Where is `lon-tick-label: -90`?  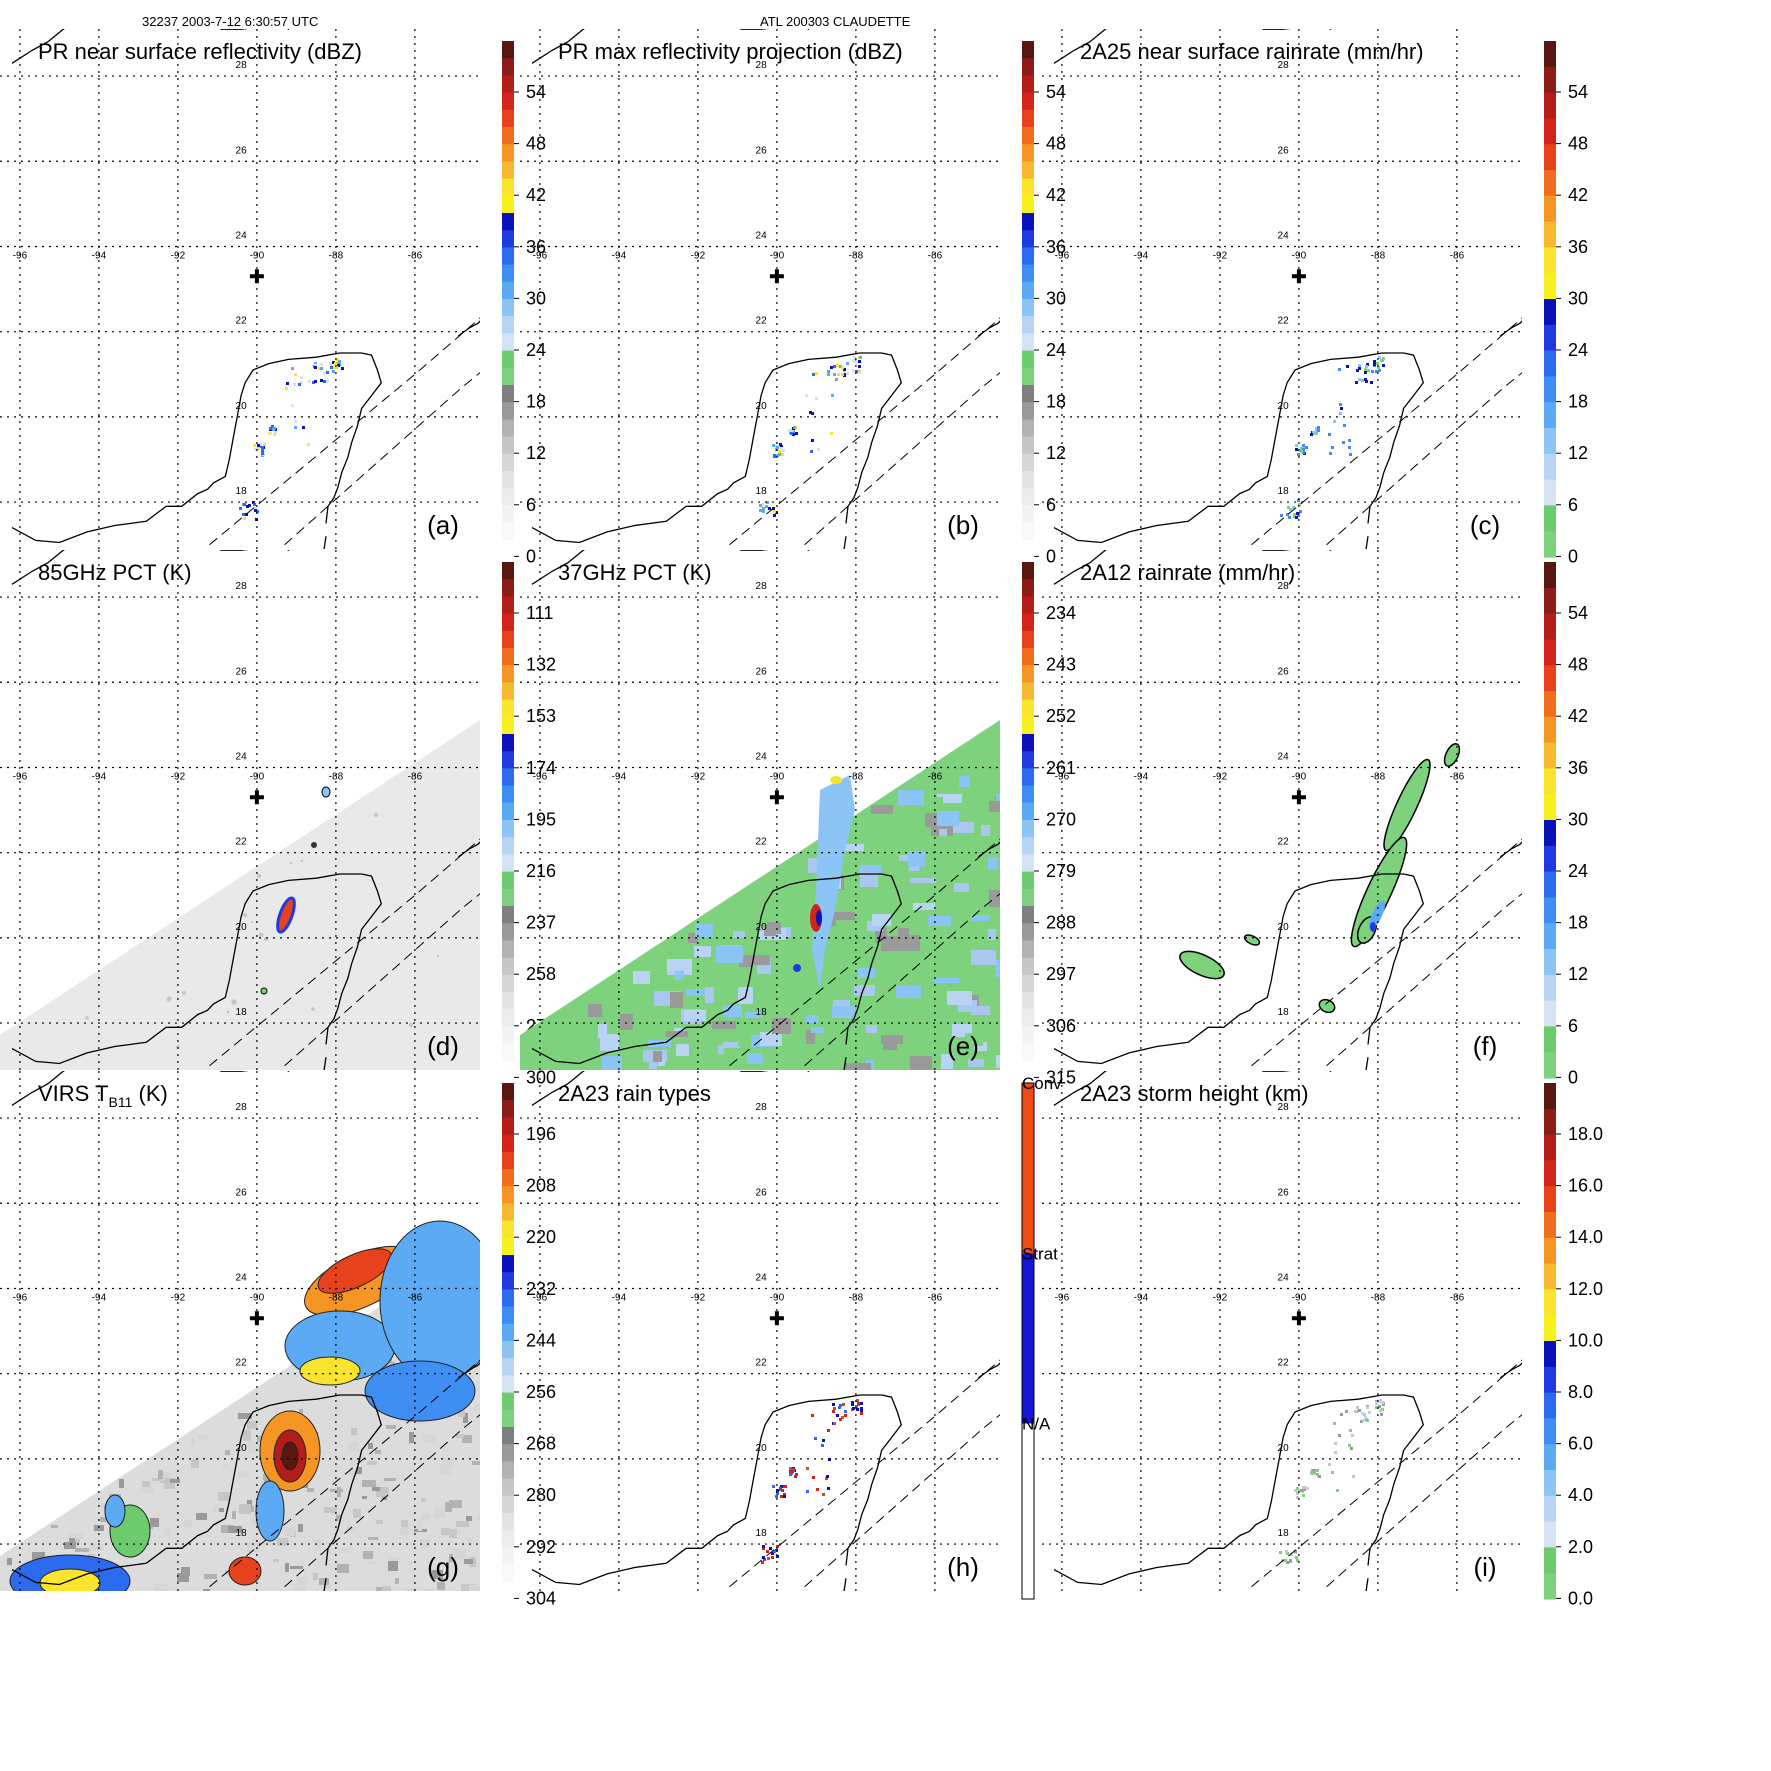
lon-tick-label: -90 is located at coordinates (777, 776).